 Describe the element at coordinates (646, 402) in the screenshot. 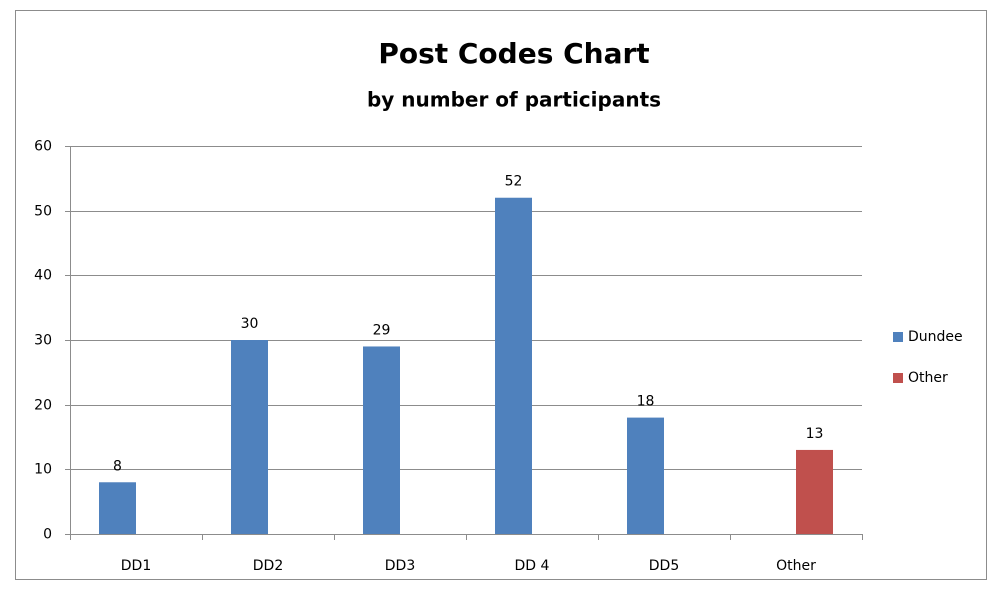

I see `data-label: 18` at that location.